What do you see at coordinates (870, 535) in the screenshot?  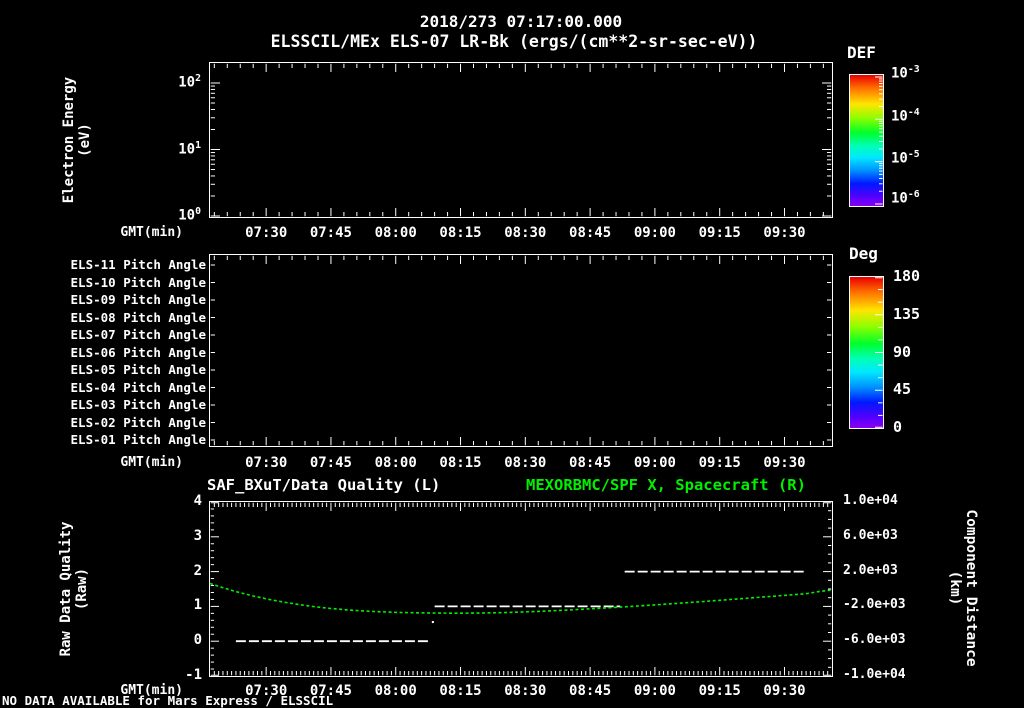 I see `distance-tick-label: 6.0e+03` at bounding box center [870, 535].